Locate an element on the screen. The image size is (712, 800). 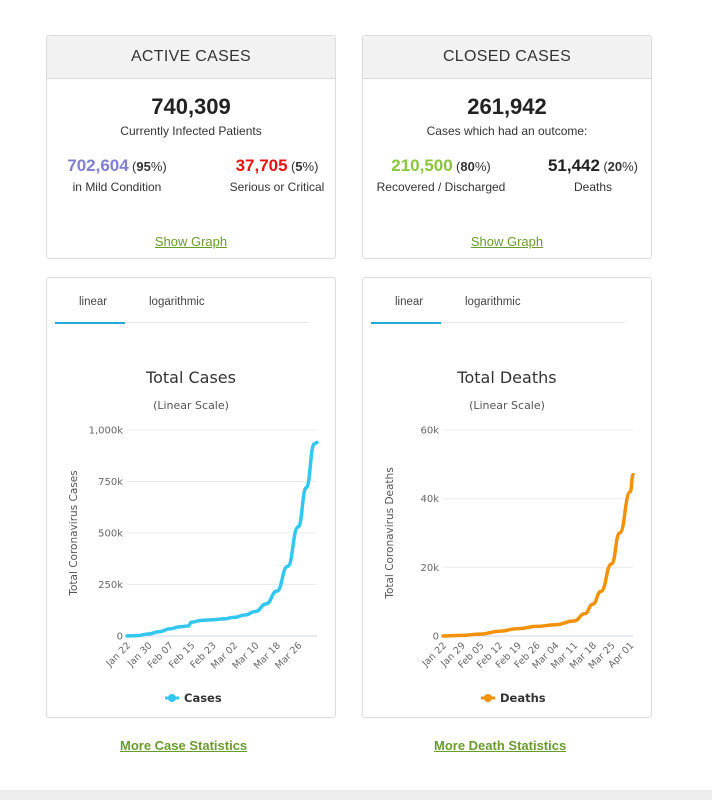
serious-pct: 5 is located at coordinates (299, 166).